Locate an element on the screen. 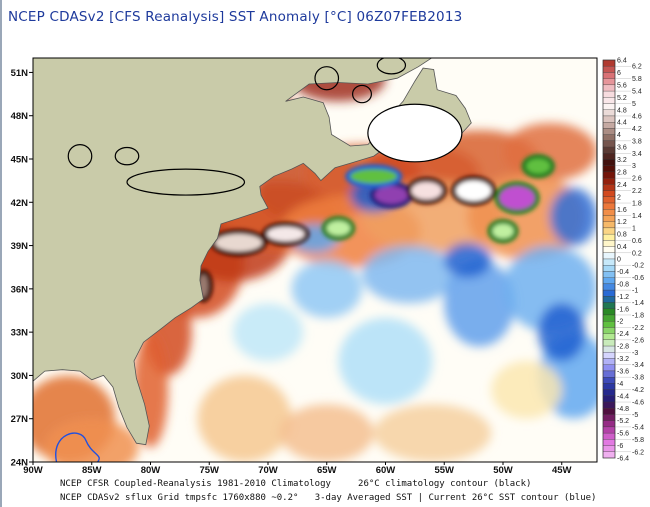  colorbar-label: 2.2 is located at coordinates (637, 191).